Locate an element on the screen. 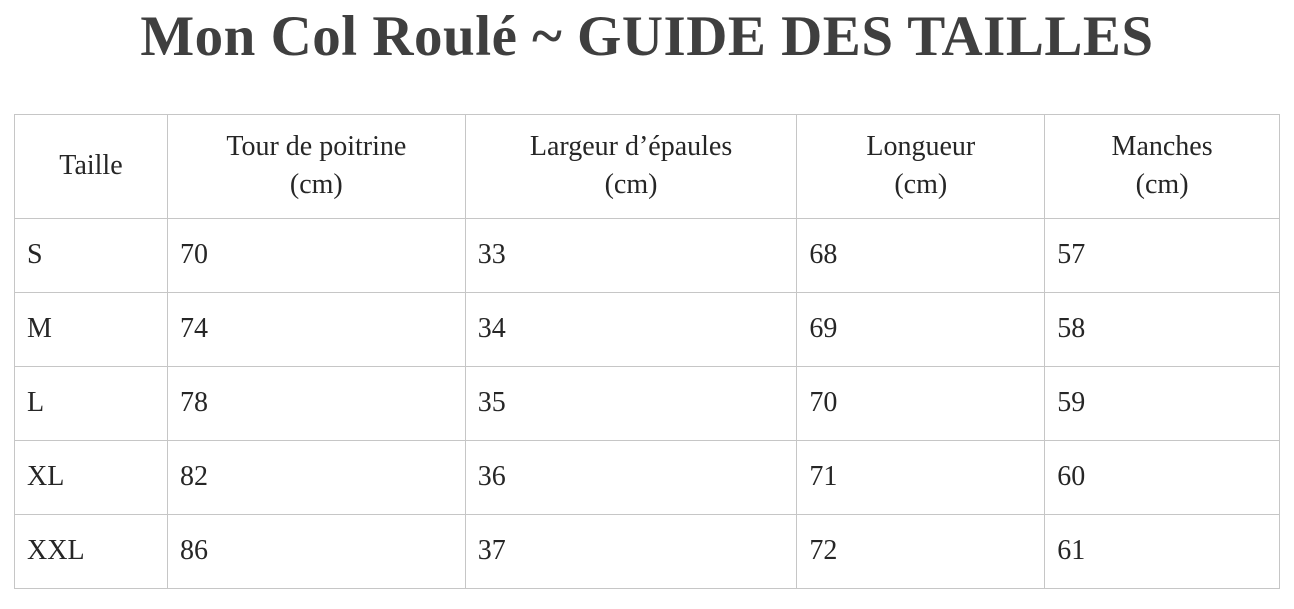 The width and height of the screenshot is (1294, 609). table-row: XL 82 36 71 60 is located at coordinates (647, 477).